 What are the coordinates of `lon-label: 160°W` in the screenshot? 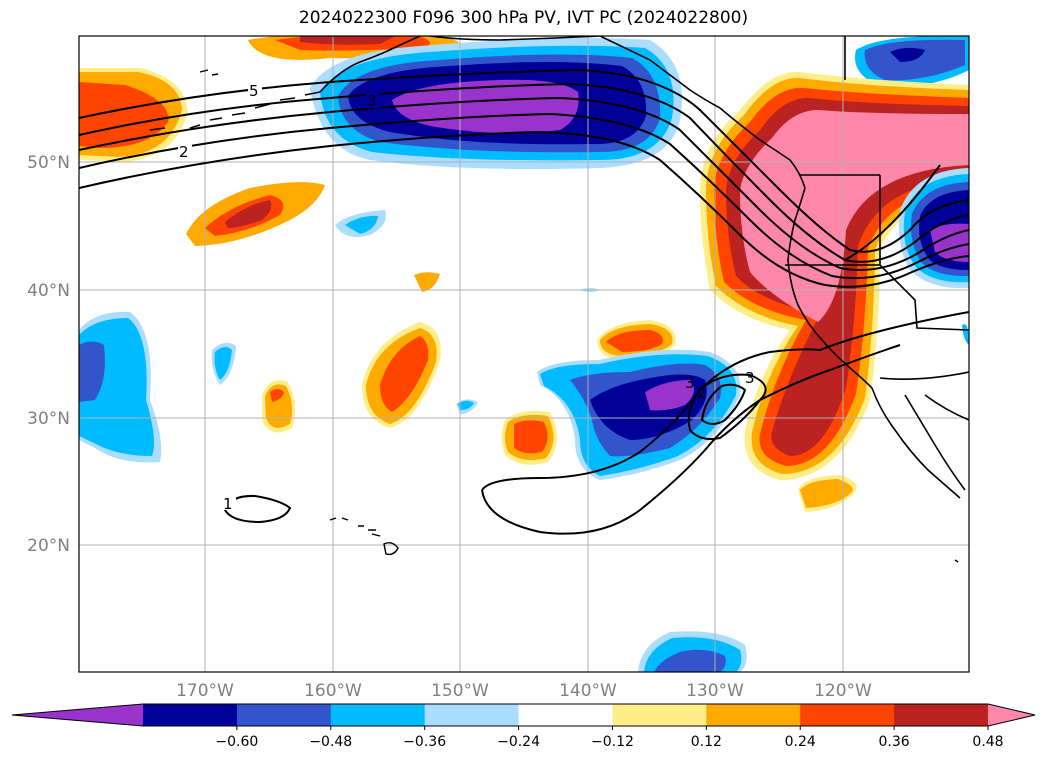 It's located at (333, 691).